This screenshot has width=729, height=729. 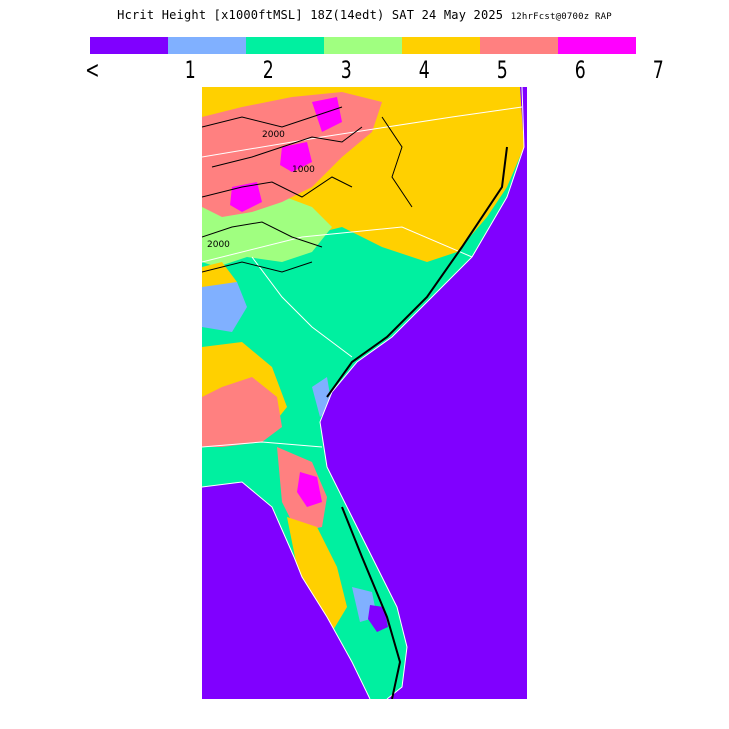 I want to click on contour-label: 1000, so click(x=303, y=170).